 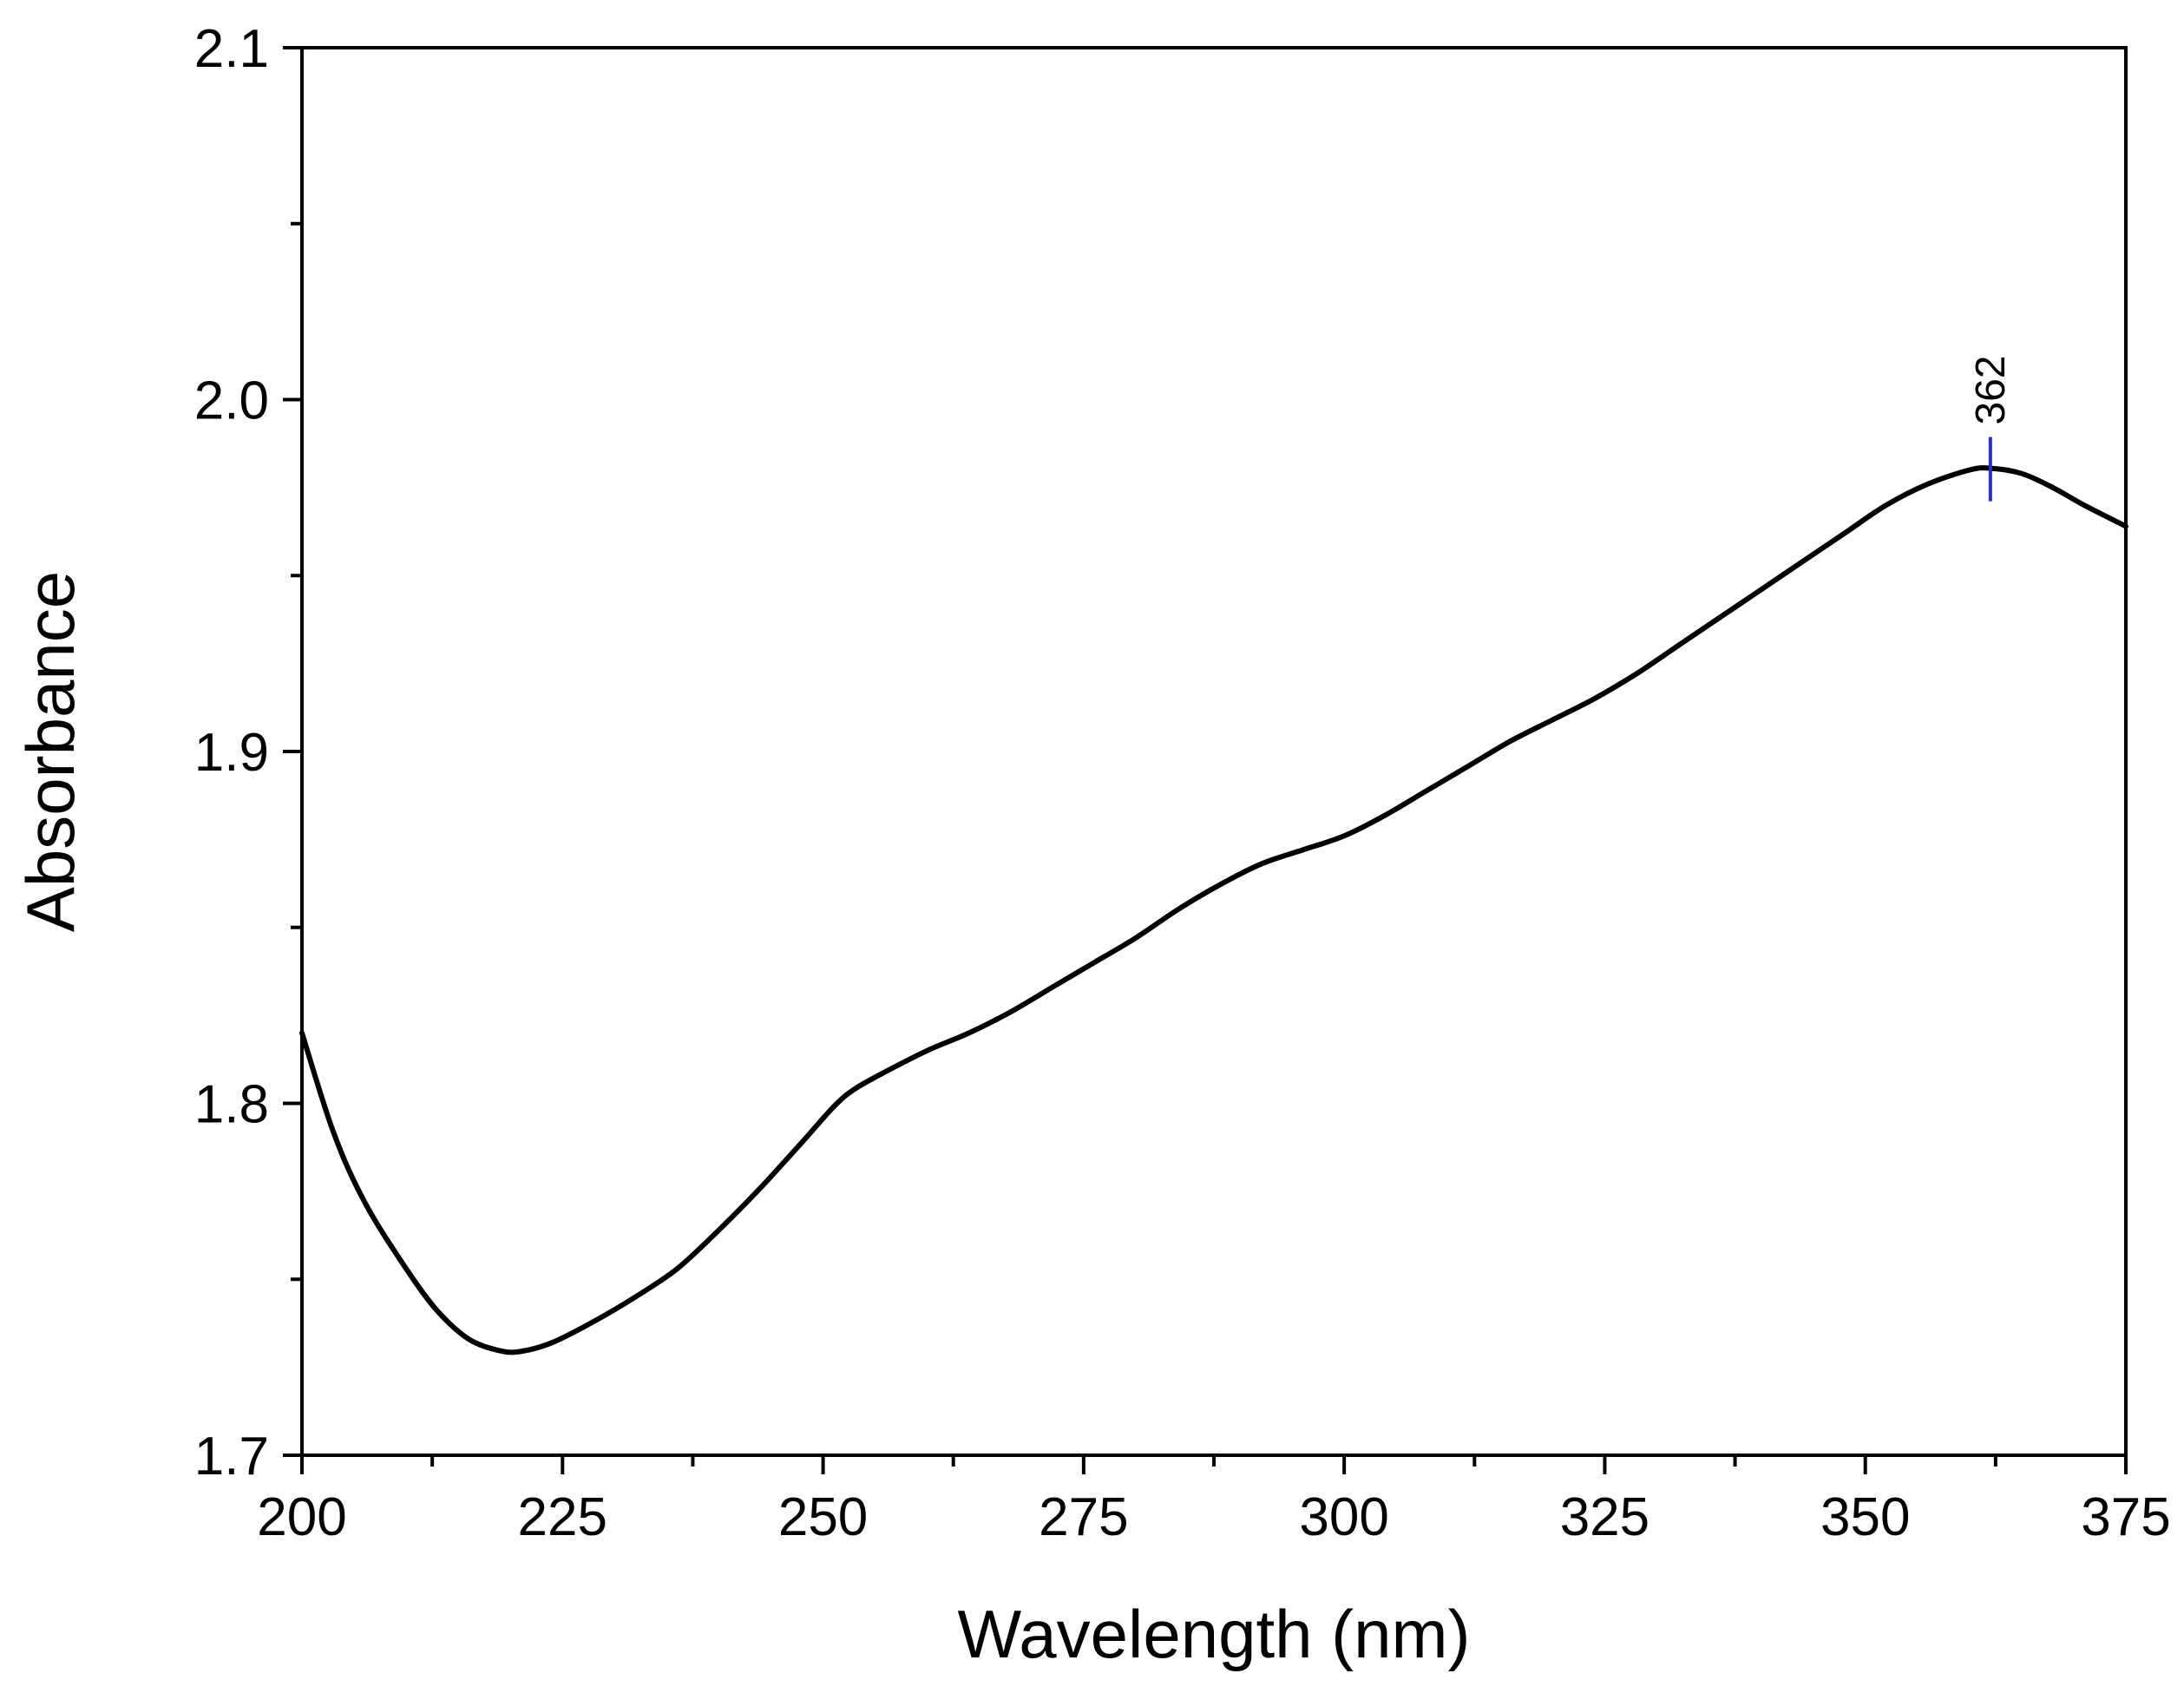 What do you see at coordinates (1991, 429) in the screenshot?
I see `peak-annotations: 362` at bounding box center [1991, 429].